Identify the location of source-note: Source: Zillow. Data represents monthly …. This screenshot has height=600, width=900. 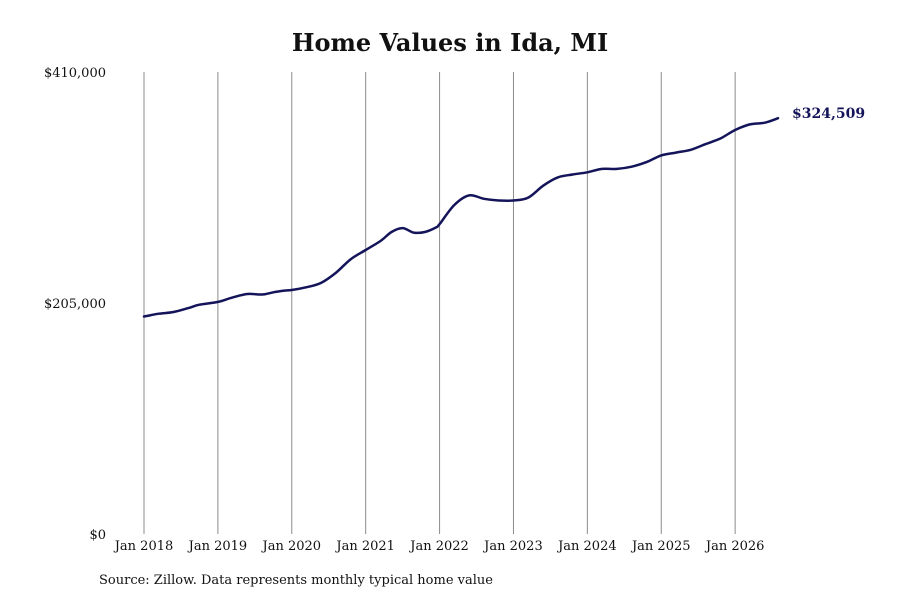
(296, 580).